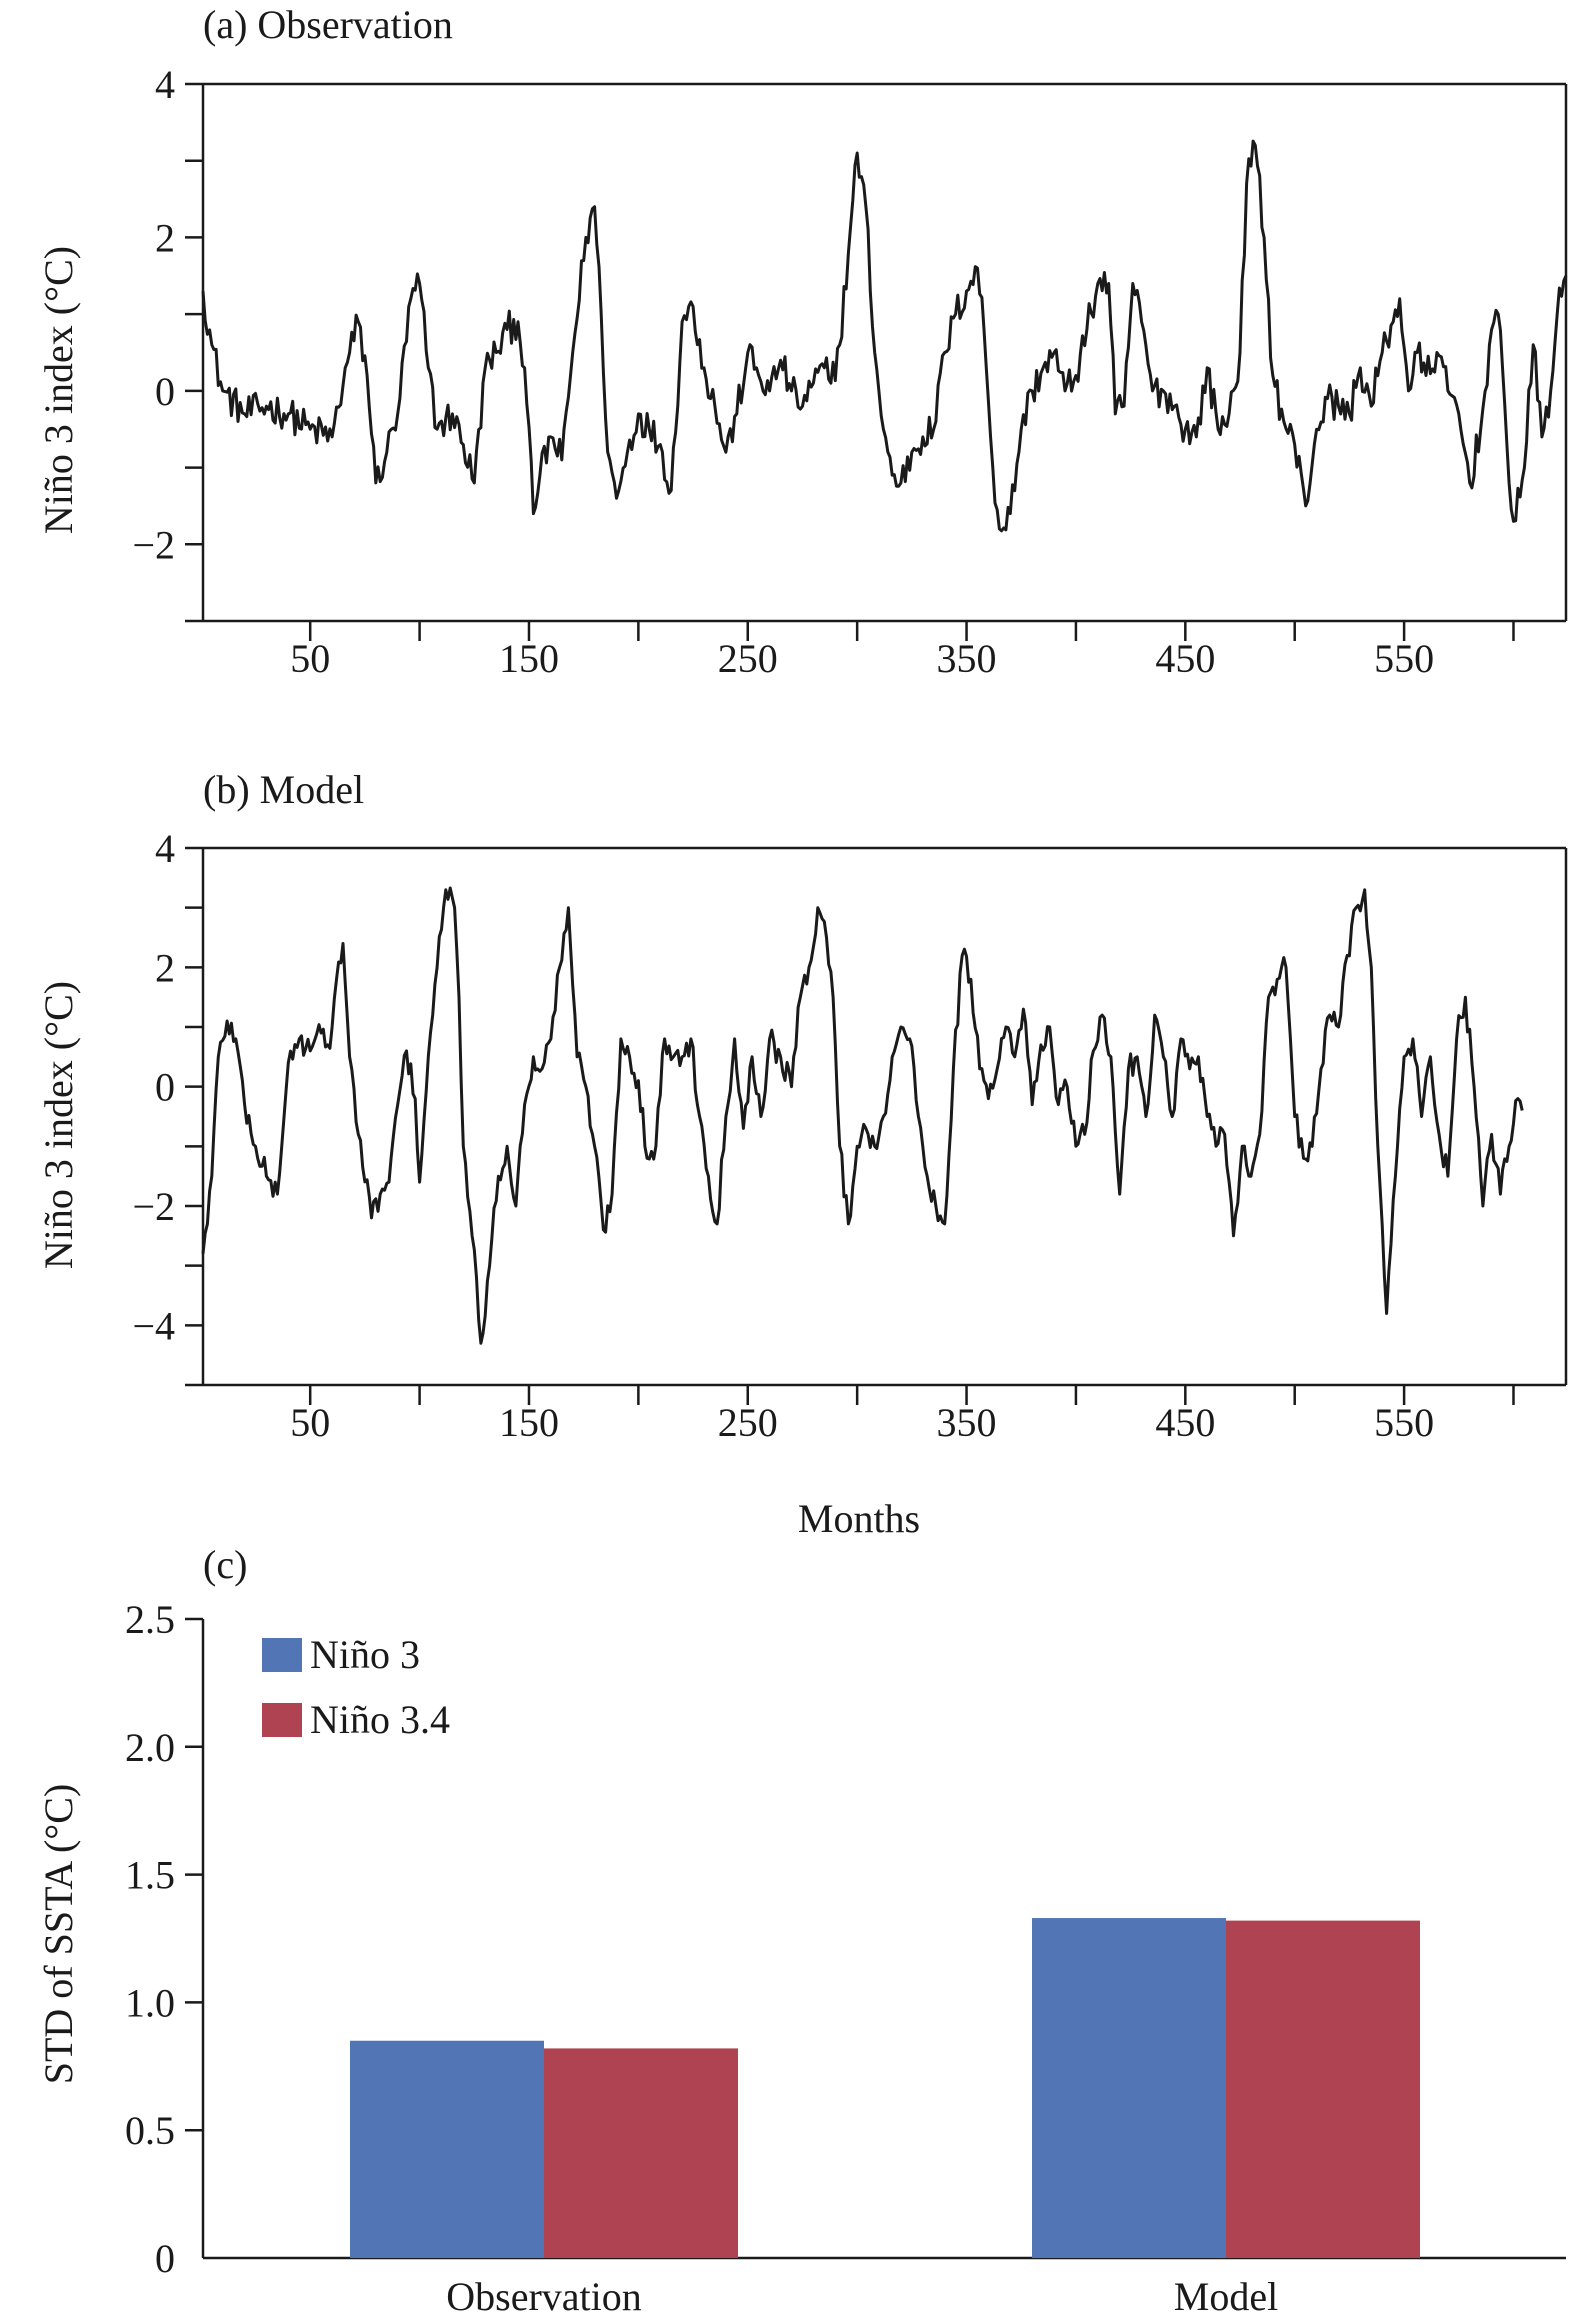 The height and width of the screenshot is (2321, 1575). Describe the element at coordinates (365, 1654) in the screenshot. I see `legend-label-nino3: Niño 3` at that location.